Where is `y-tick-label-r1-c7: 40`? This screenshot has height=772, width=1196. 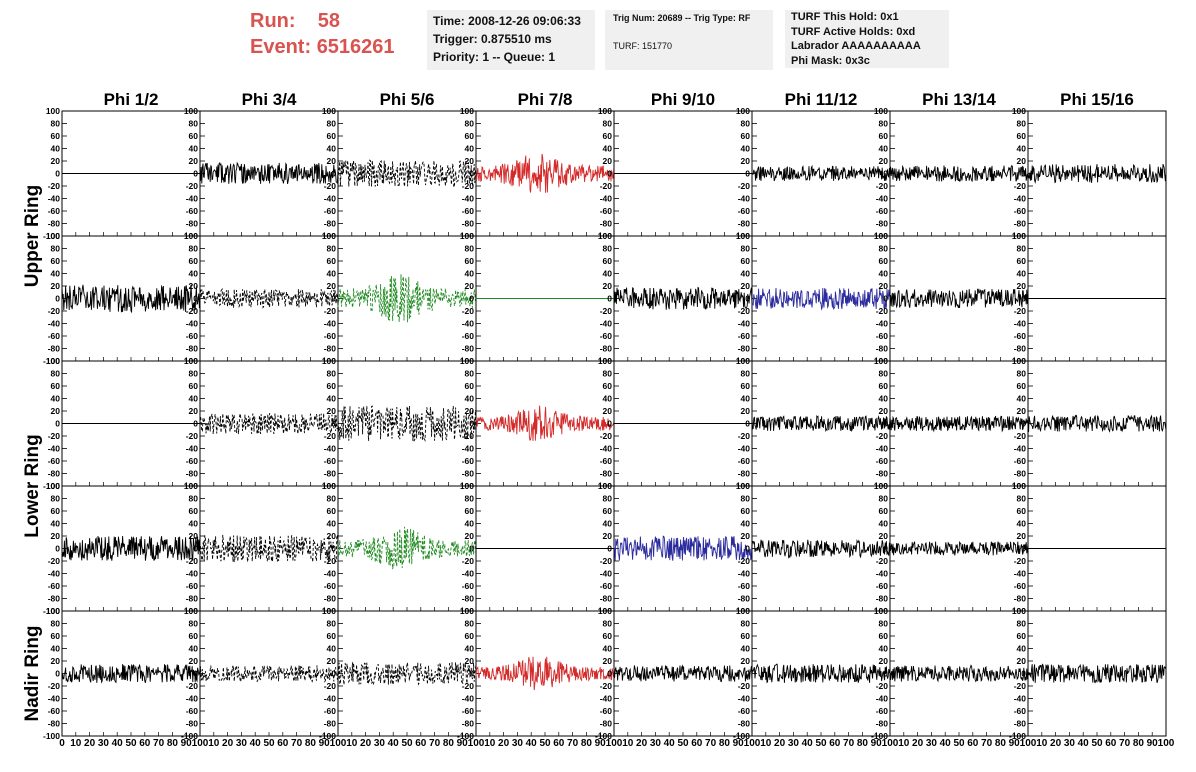 y-tick-label-r1-c7: 40 is located at coordinates (884, 149).